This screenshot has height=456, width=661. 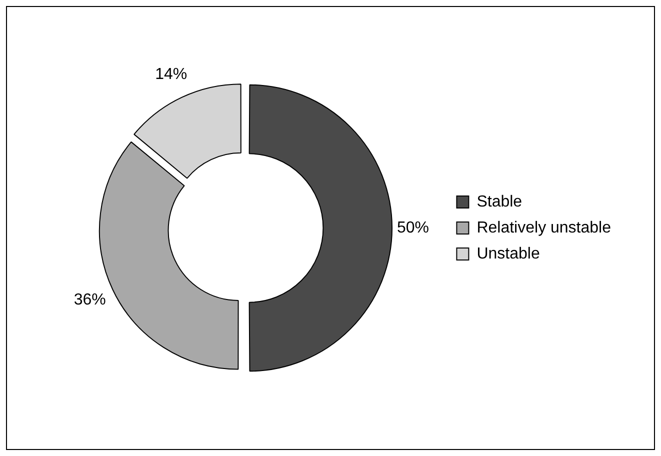 I want to click on data-label: 50%, so click(x=413, y=227).